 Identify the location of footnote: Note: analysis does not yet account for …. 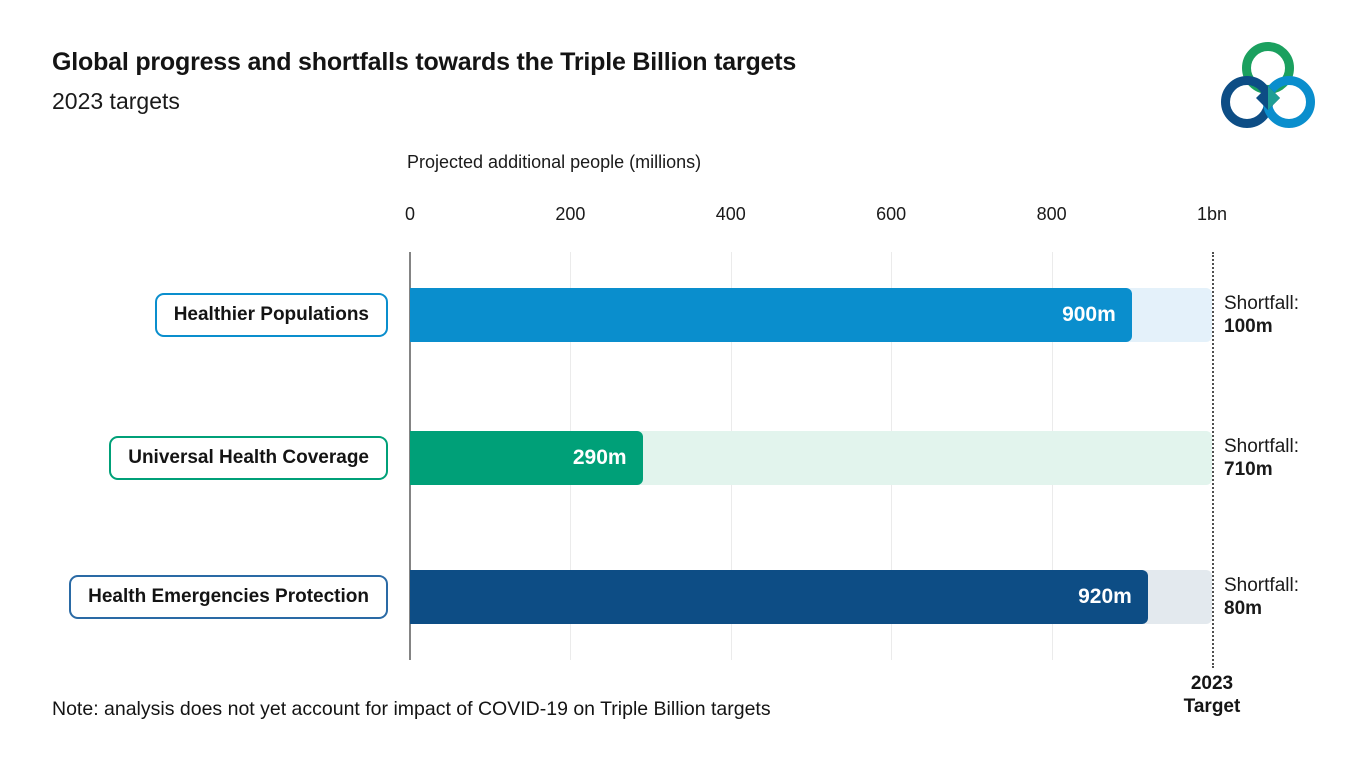
(411, 709).